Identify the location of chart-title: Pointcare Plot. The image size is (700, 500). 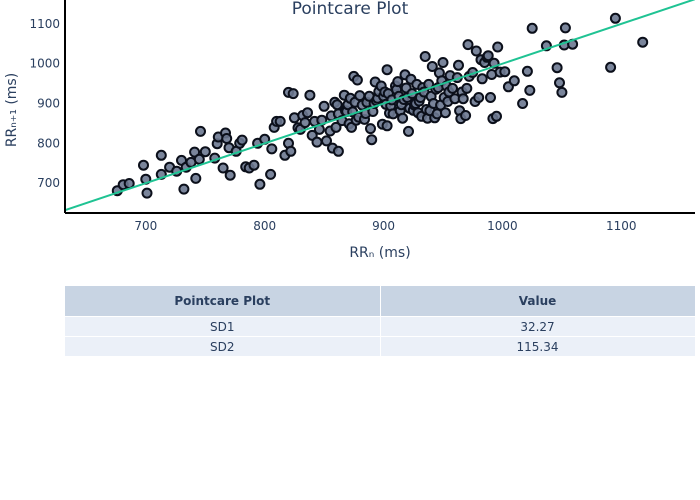
(350, 9).